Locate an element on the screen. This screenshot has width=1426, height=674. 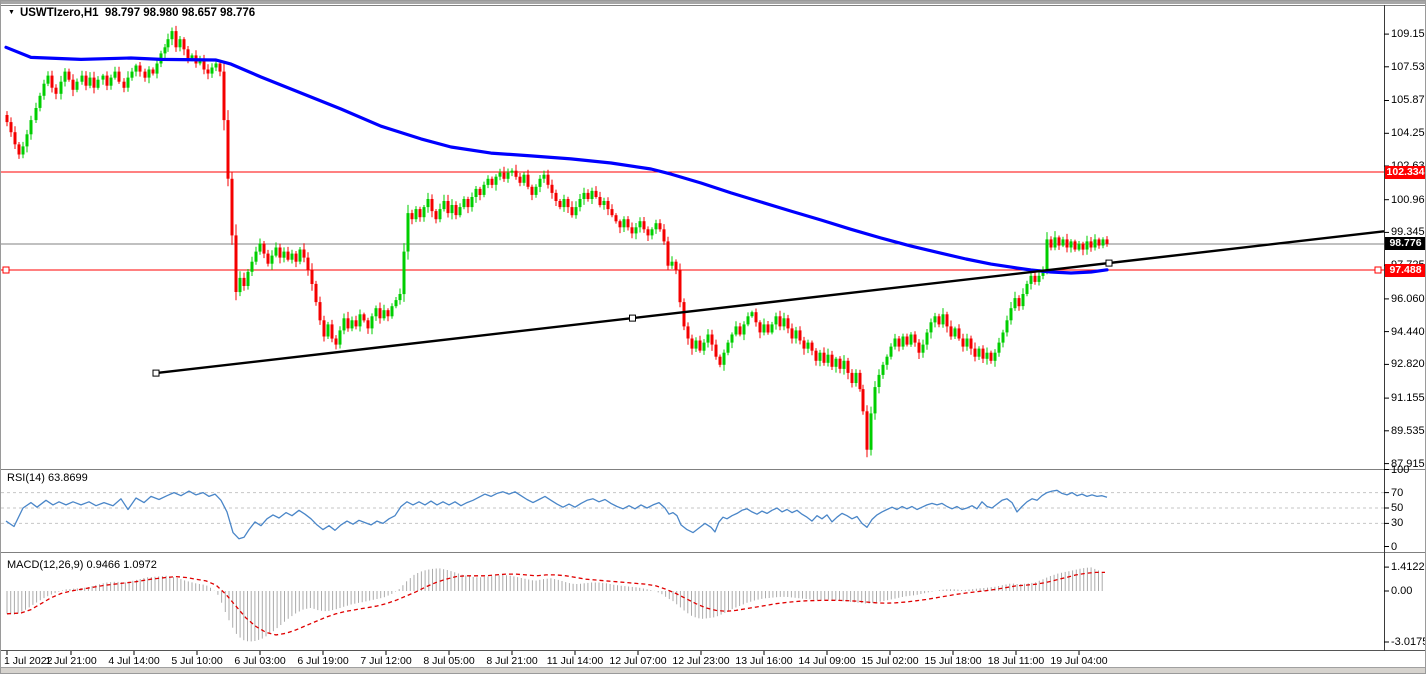
price-badge-resistance: 102.334 is located at coordinates (1405, 172).